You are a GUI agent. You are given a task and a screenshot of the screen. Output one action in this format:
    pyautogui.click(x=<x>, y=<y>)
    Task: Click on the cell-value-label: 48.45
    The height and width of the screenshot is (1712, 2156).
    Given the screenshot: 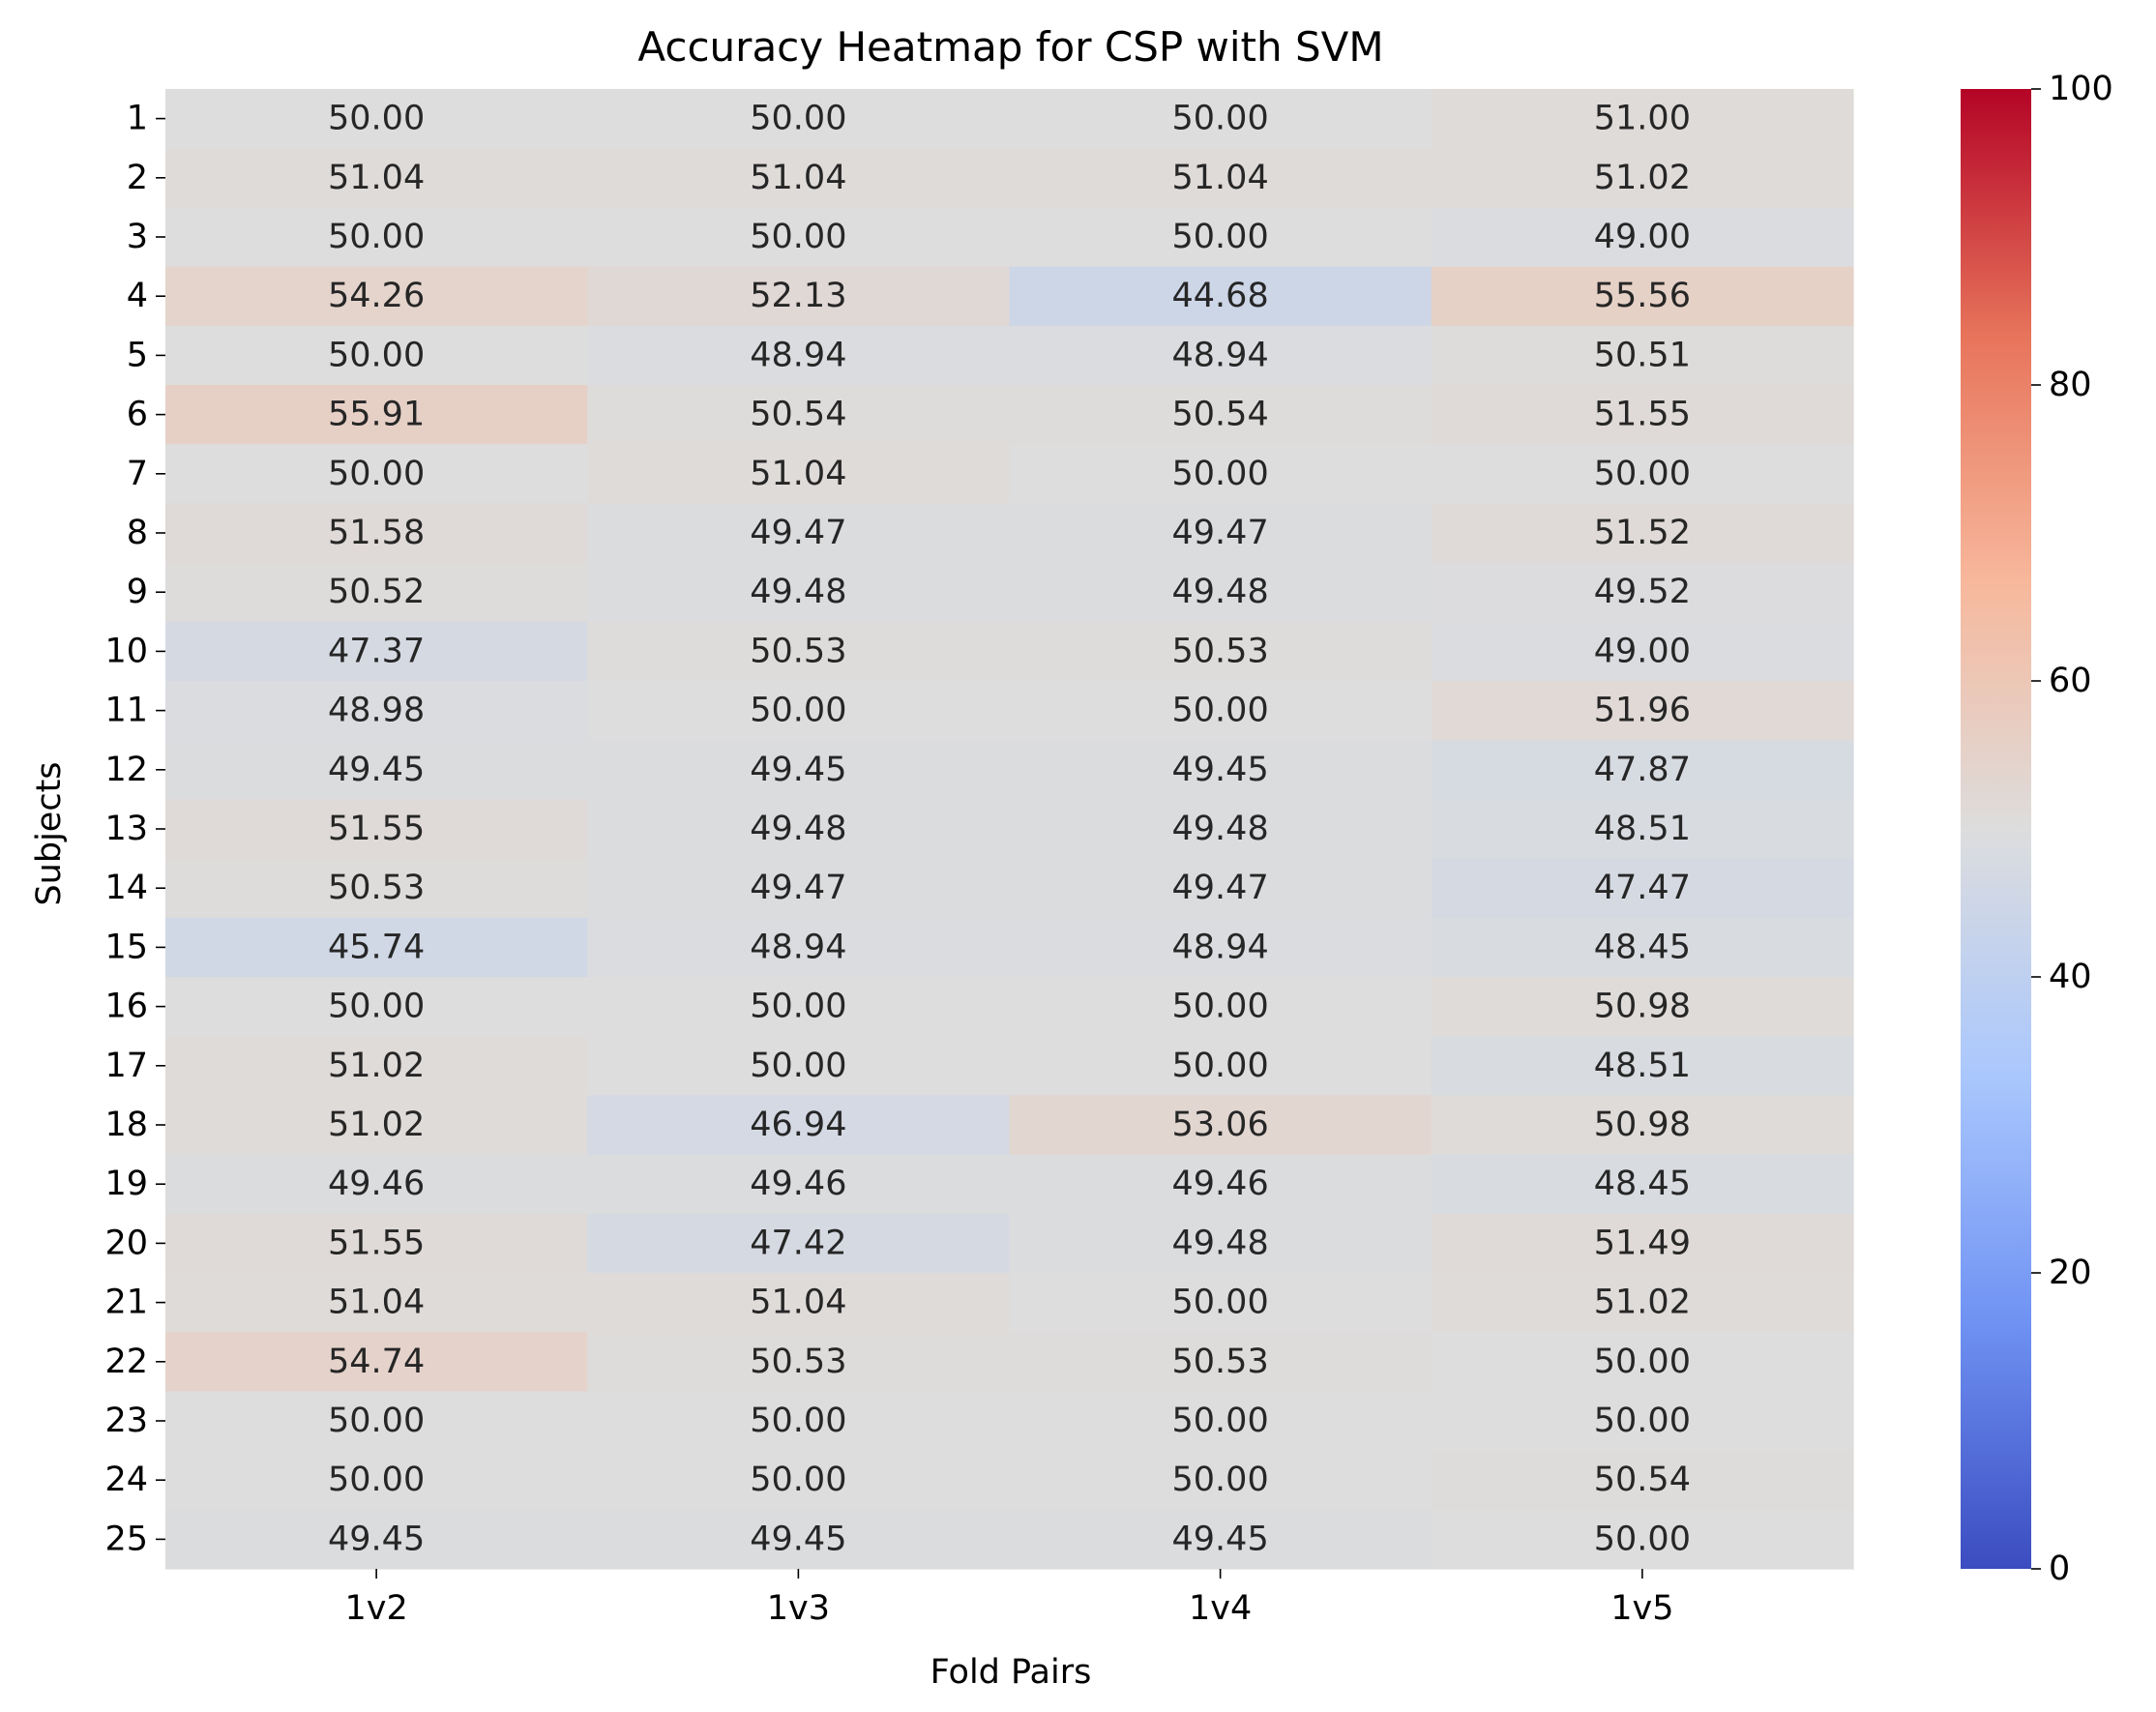 What is the action you would take?
    pyautogui.click(x=1642, y=947)
    